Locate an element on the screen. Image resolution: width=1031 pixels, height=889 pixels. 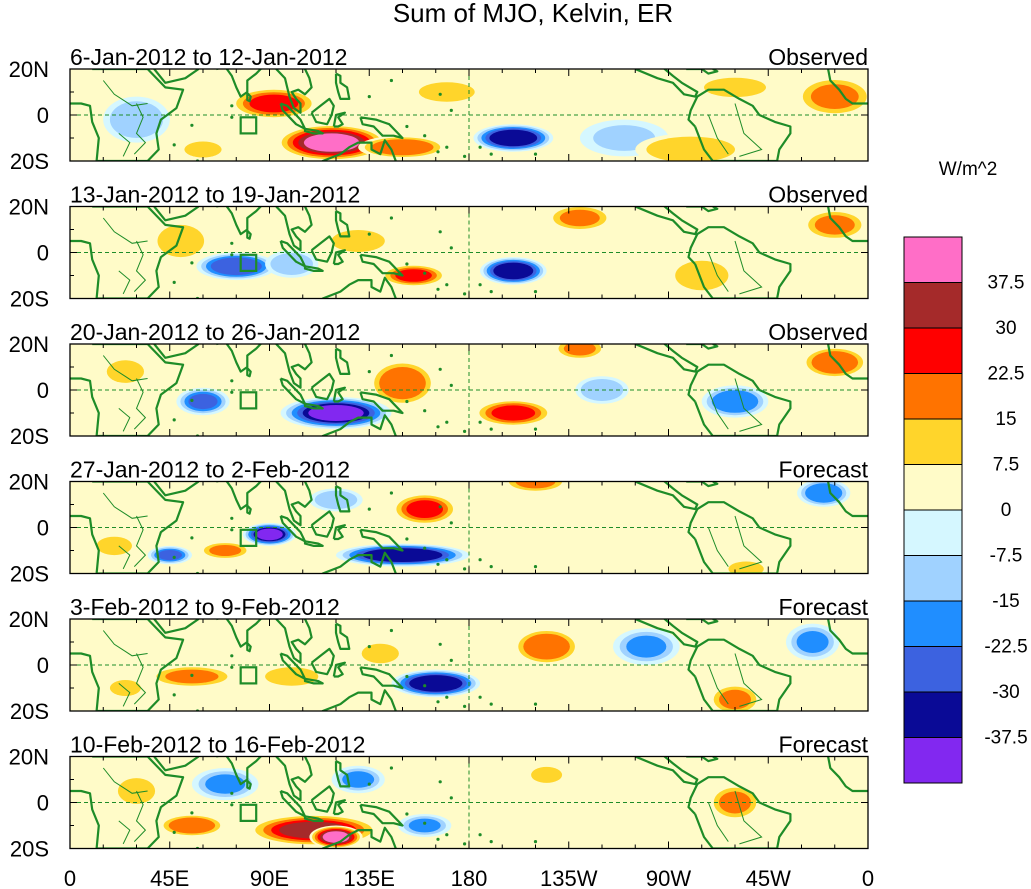
lon-tick-label: 180 is located at coordinates (469, 877).